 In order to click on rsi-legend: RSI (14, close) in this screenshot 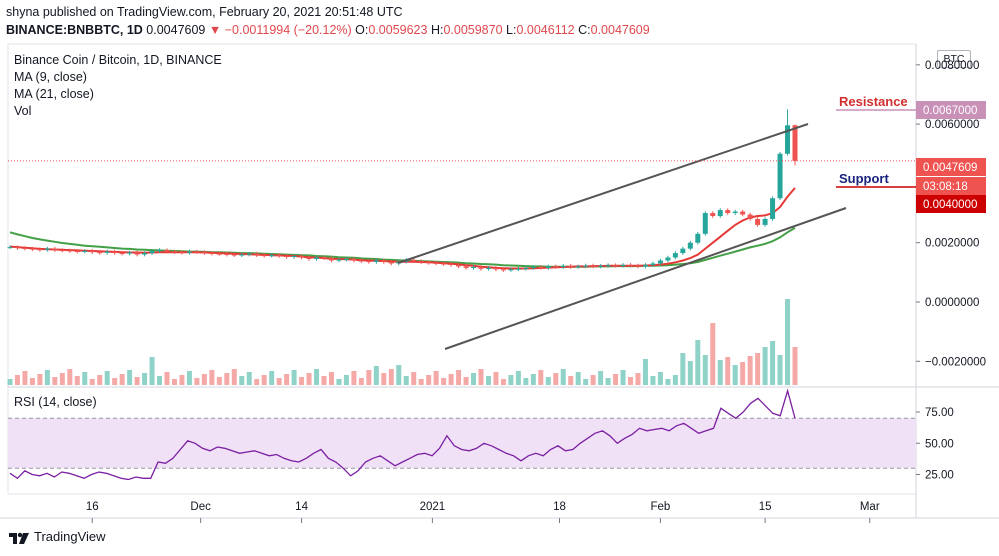, I will do `click(55, 402)`.